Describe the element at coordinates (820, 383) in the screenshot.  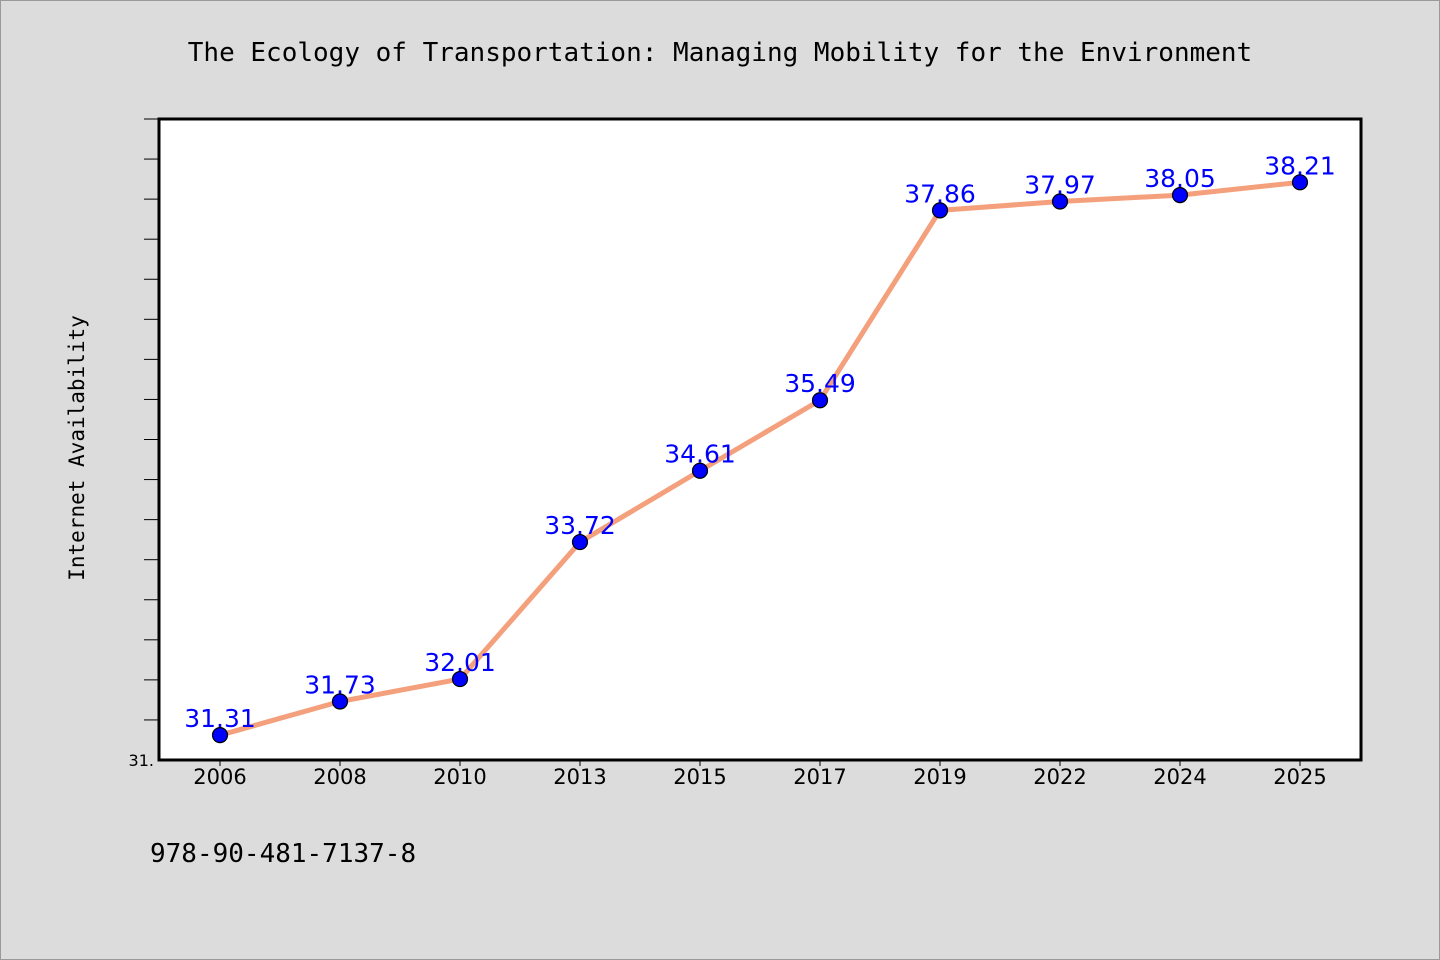
I see `data-label: 35.49` at that location.